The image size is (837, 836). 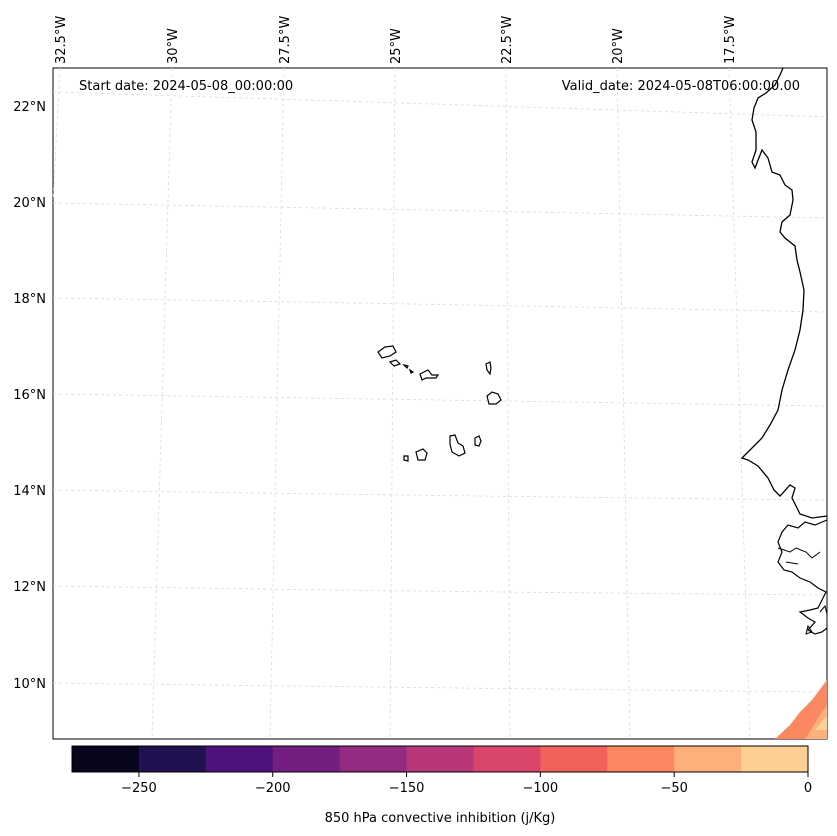 What do you see at coordinates (618, 46) in the screenshot?
I see `lon-label: 20°W` at bounding box center [618, 46].